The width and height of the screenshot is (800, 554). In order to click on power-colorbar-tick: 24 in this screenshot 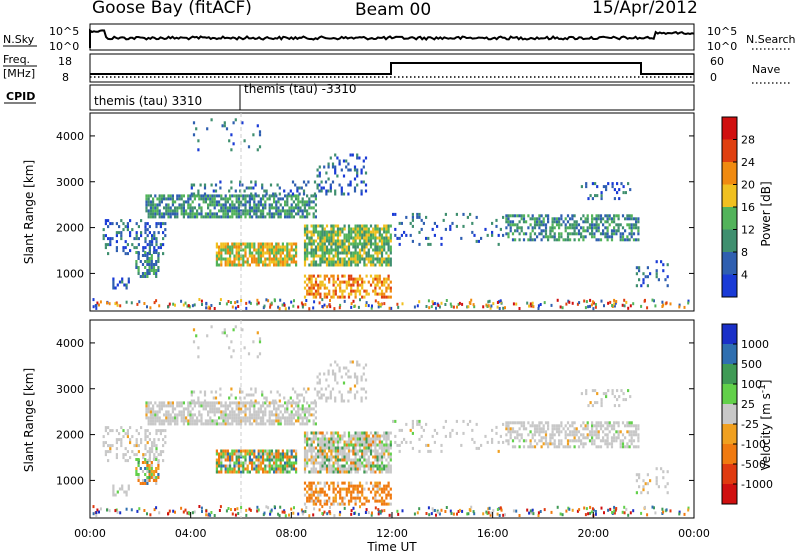, I will do `click(748, 162)`.